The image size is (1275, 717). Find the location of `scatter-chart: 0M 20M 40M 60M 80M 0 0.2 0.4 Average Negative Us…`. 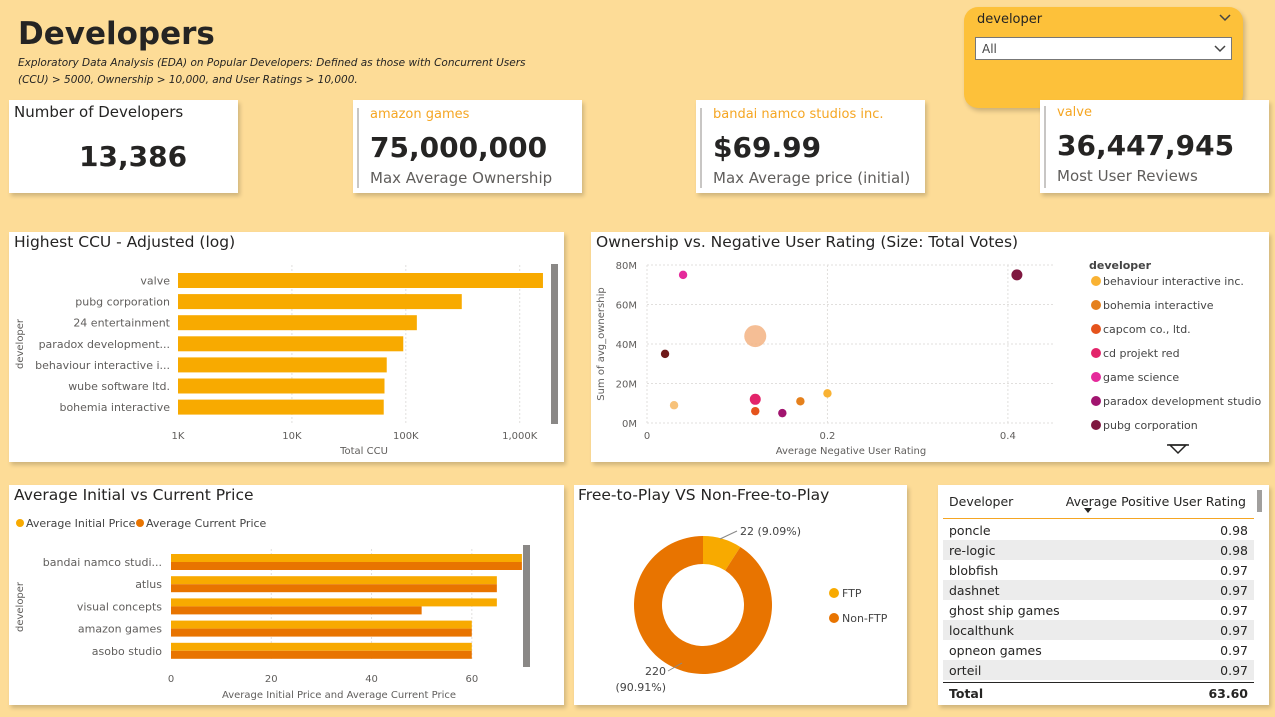

scatter-chart: 0M 20M 40M 60M 80M 0 0.2 0.4 Average Negative Us… is located at coordinates (928, 358).